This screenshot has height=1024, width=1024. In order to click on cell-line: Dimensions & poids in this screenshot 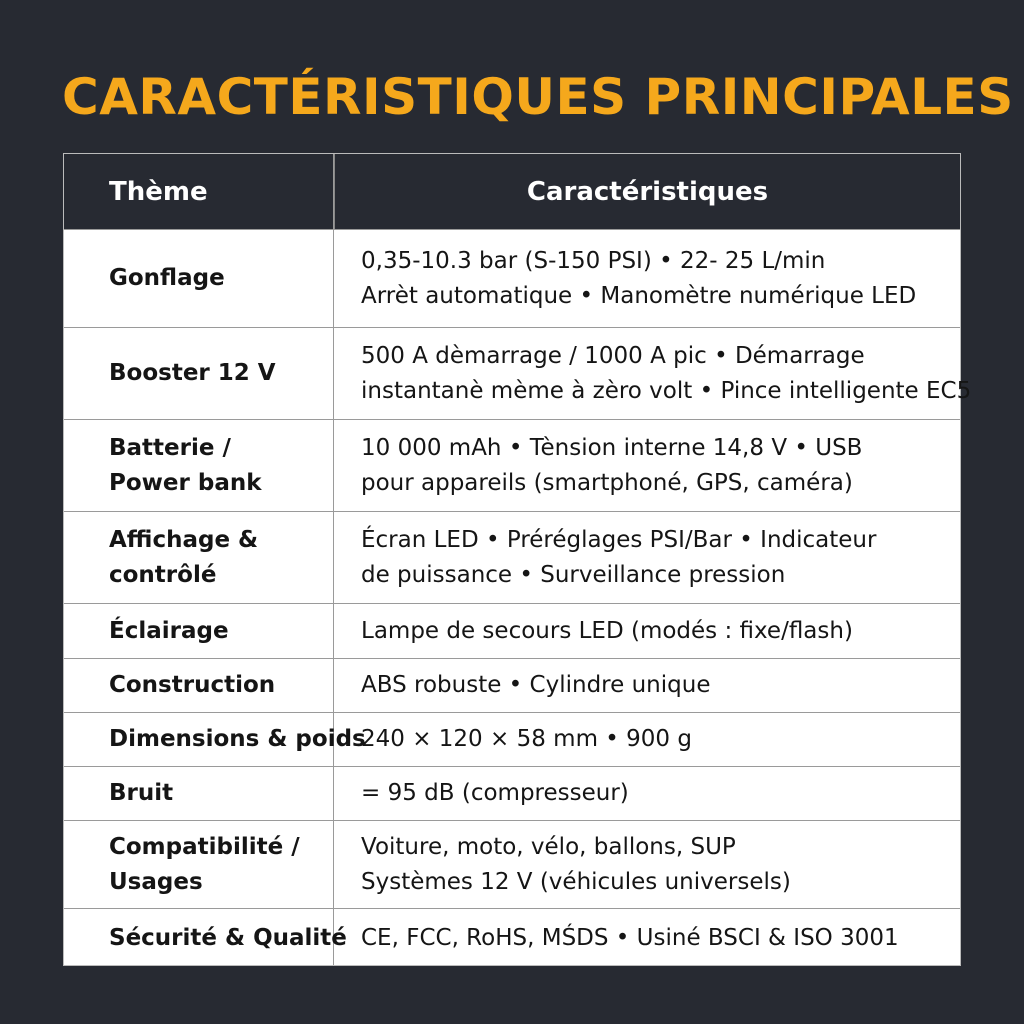, I will do `click(237, 739)`.